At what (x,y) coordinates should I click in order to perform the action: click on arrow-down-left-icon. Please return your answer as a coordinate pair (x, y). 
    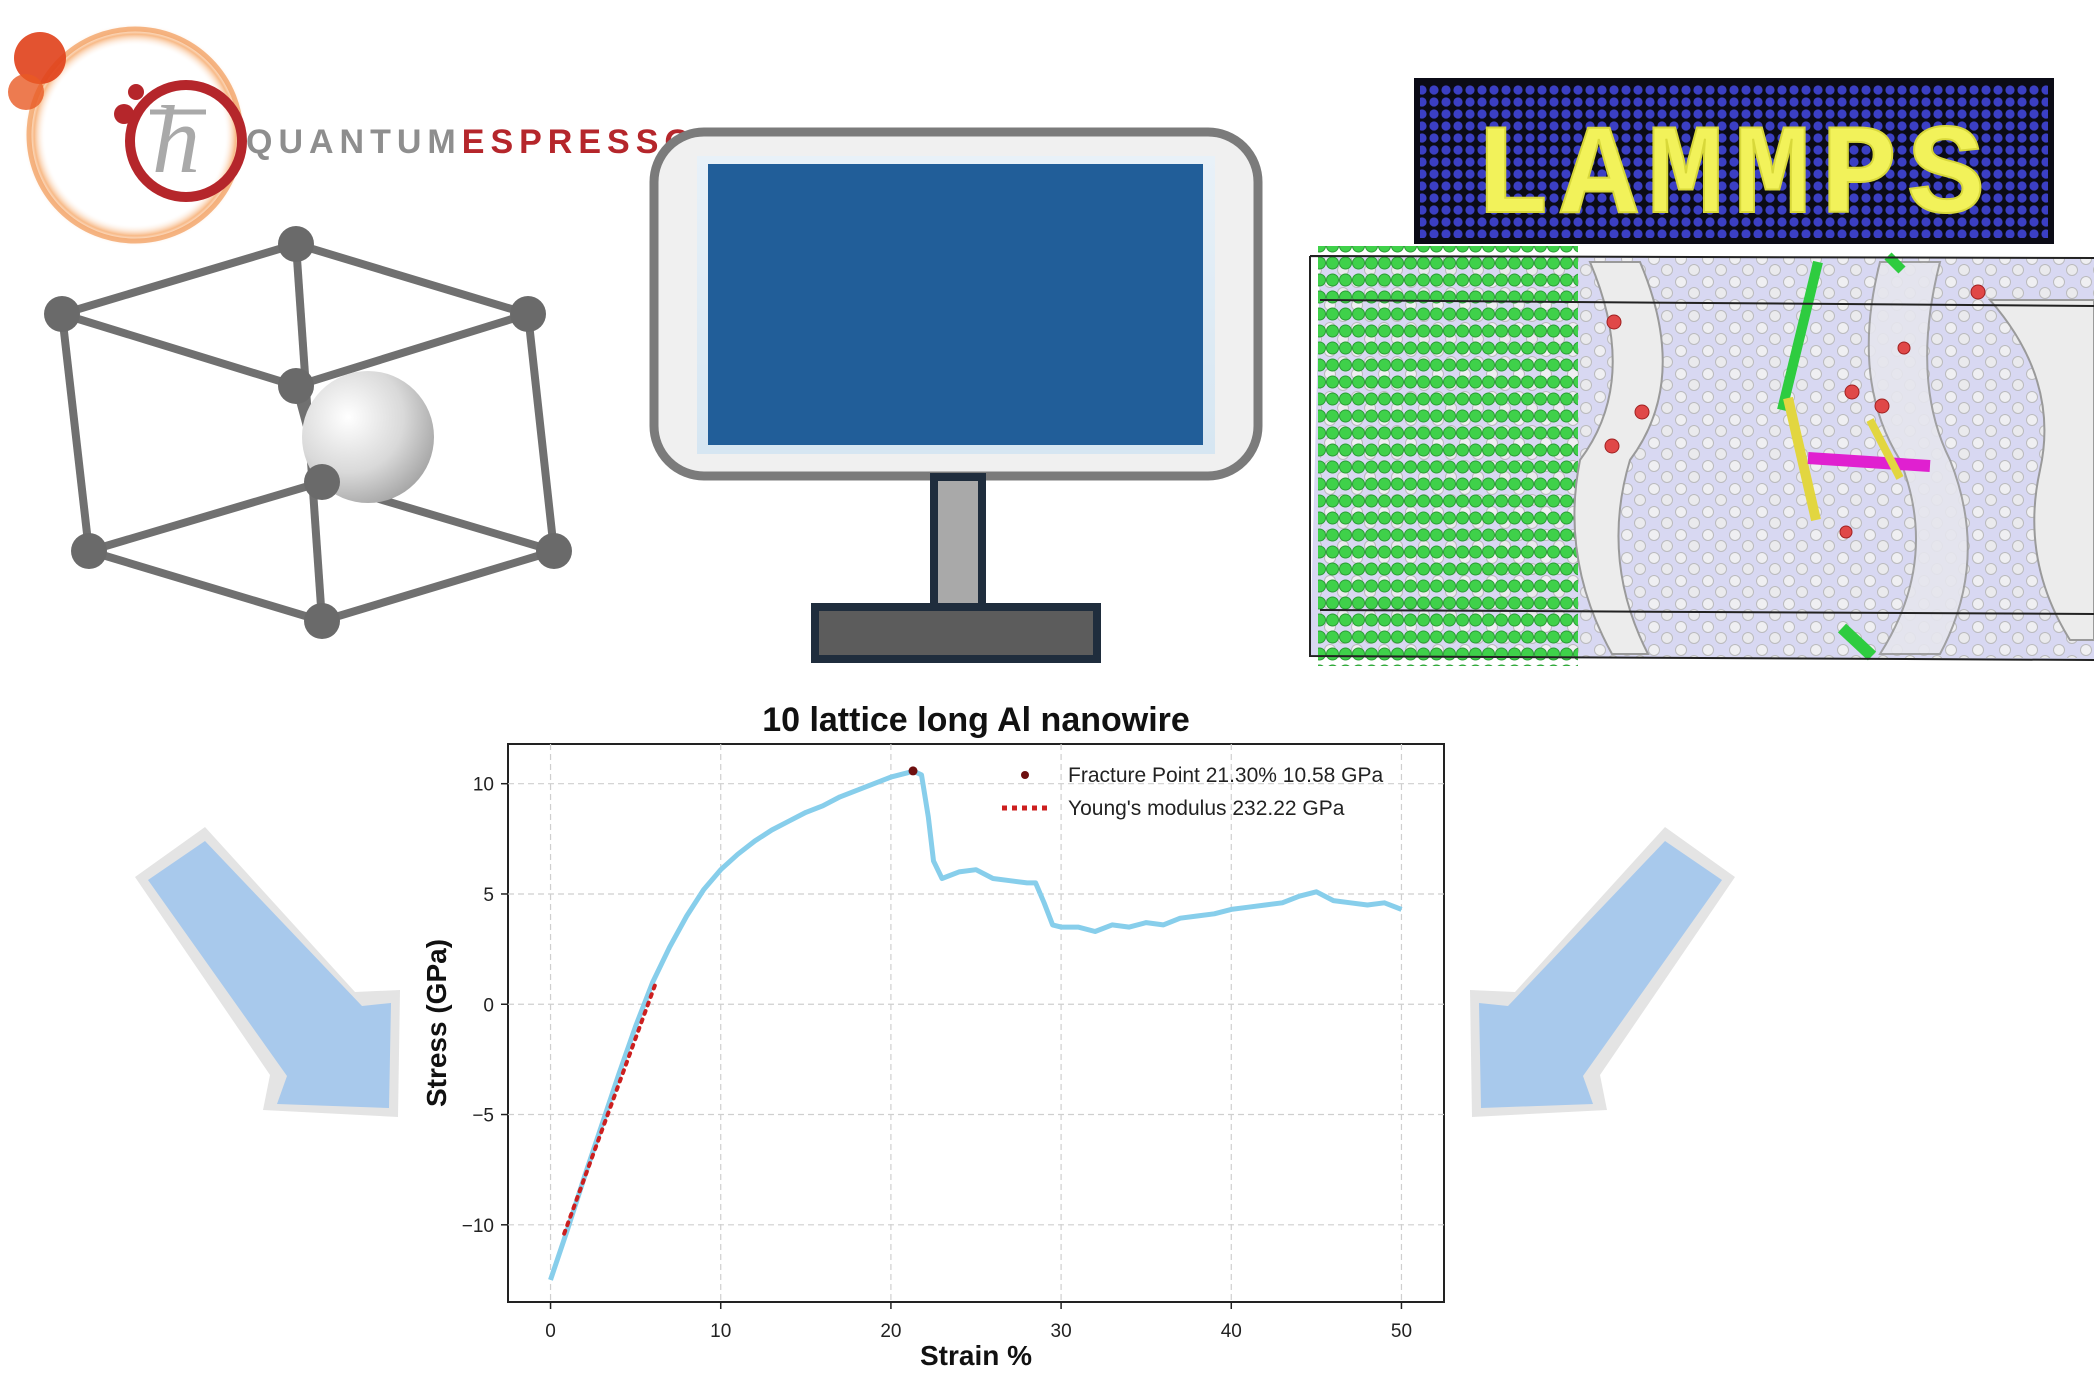
    Looking at the image, I should click on (1602, 972).